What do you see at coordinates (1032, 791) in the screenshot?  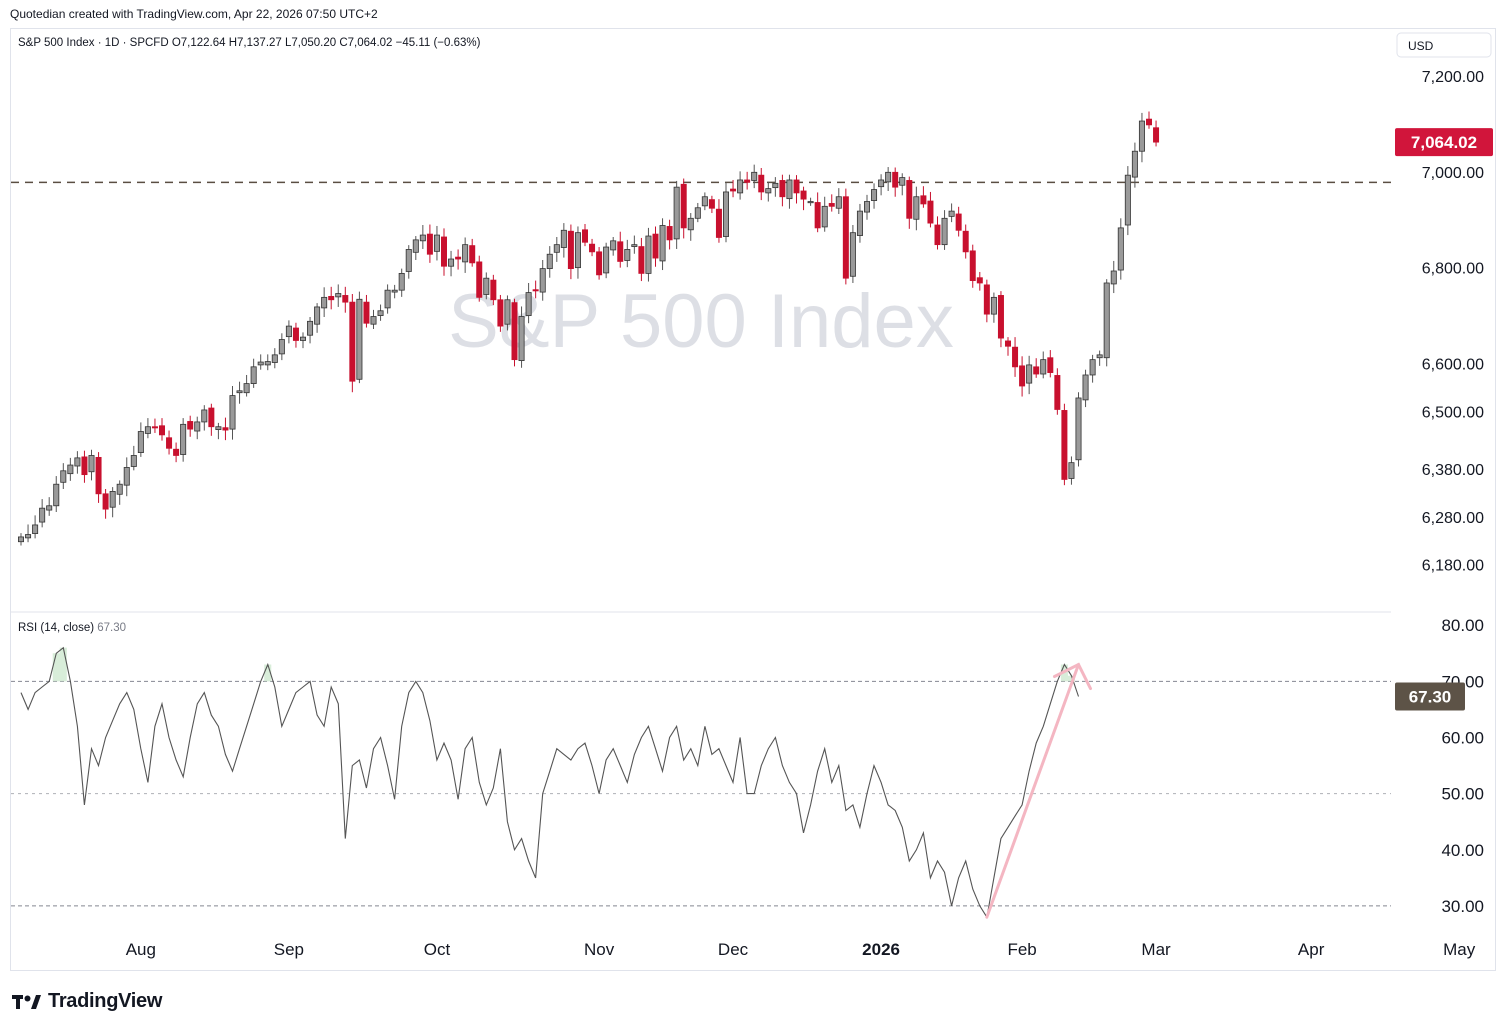 I see `rsi-trend-arrow` at bounding box center [1032, 791].